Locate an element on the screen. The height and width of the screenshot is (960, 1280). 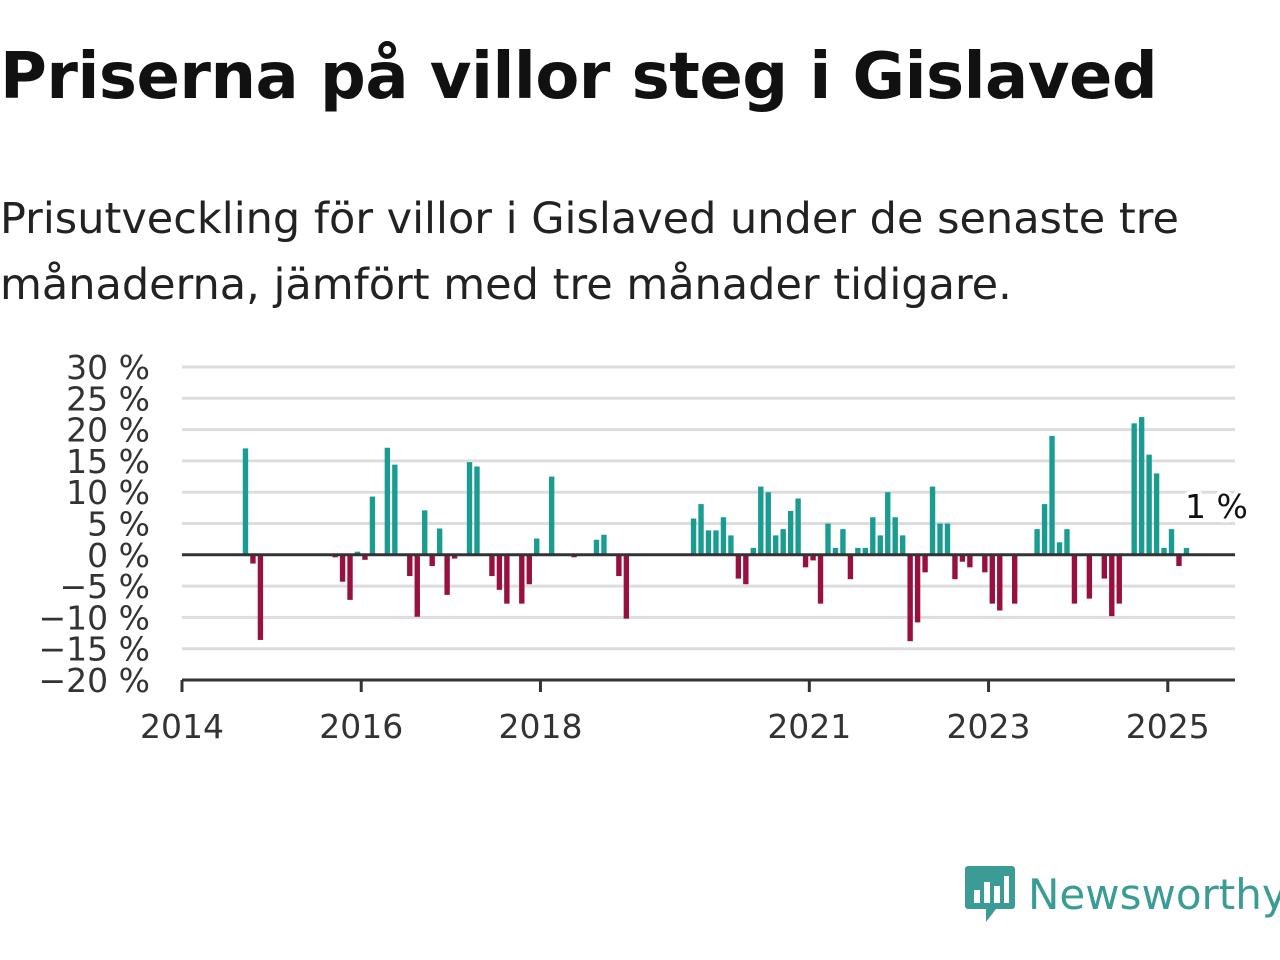
x-tick-label: 2018 is located at coordinates (540, 726).